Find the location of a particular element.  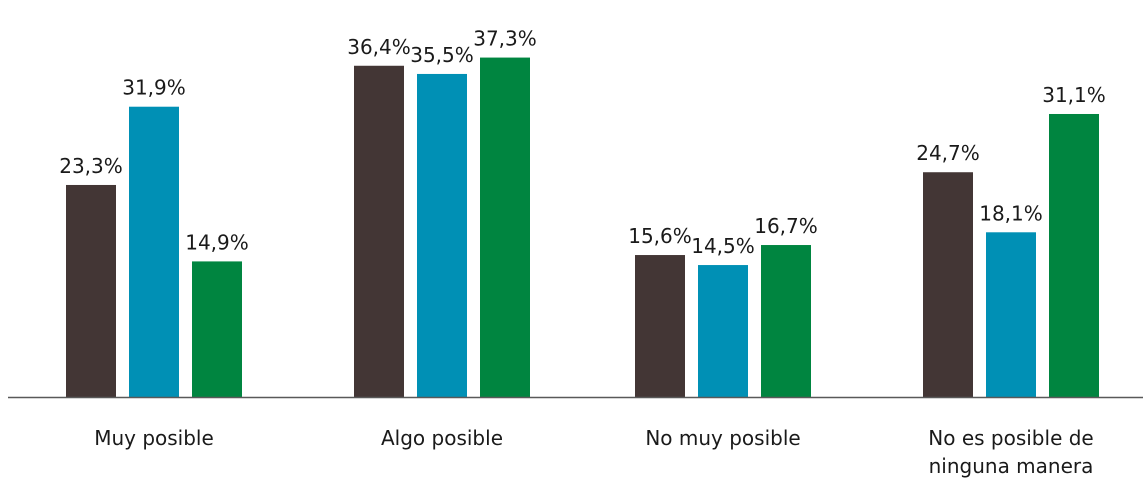

data-label-0-2: 14,9% is located at coordinates (217, 242).